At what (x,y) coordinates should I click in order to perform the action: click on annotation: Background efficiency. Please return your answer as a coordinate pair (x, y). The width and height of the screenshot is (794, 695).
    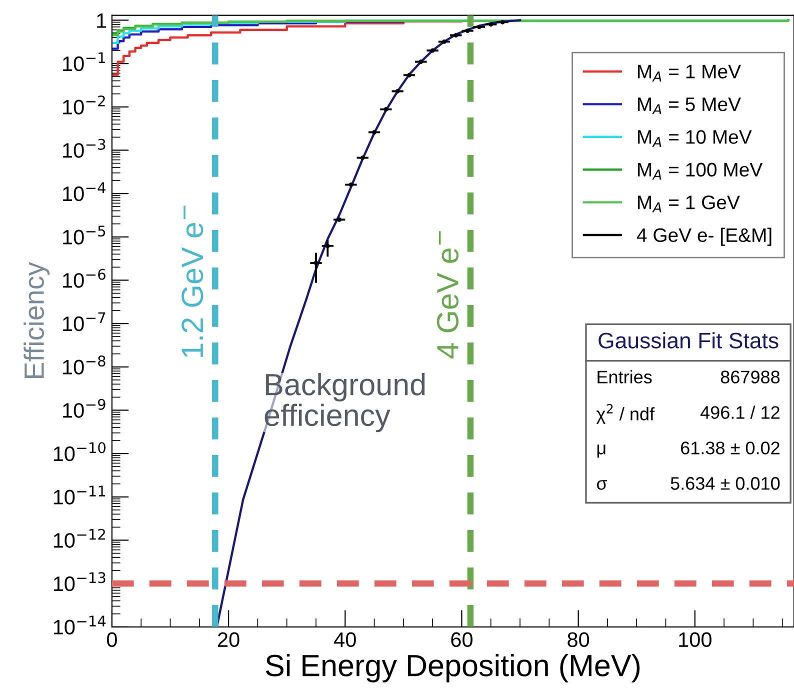
    Looking at the image, I should click on (344, 402).